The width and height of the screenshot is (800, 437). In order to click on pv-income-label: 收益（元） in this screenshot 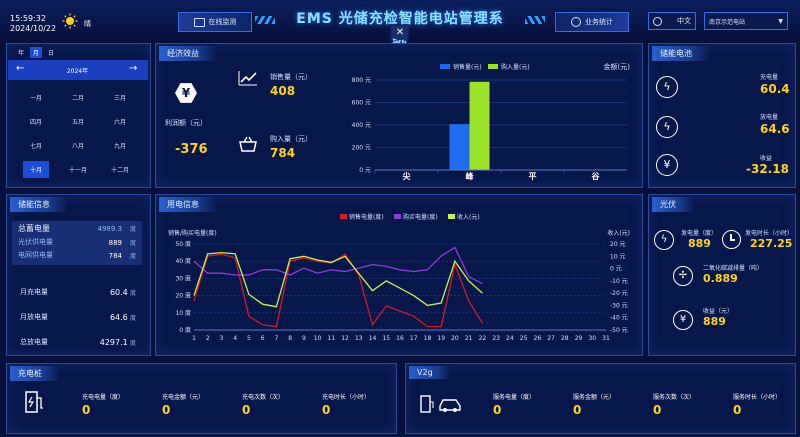, I will do `click(718, 311)`.